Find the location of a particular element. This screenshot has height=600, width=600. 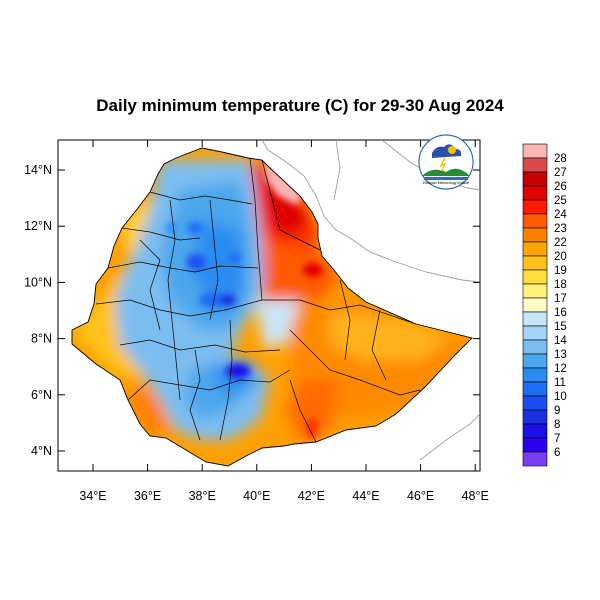

colorbar-level-label: 10 is located at coordinates (560, 397).